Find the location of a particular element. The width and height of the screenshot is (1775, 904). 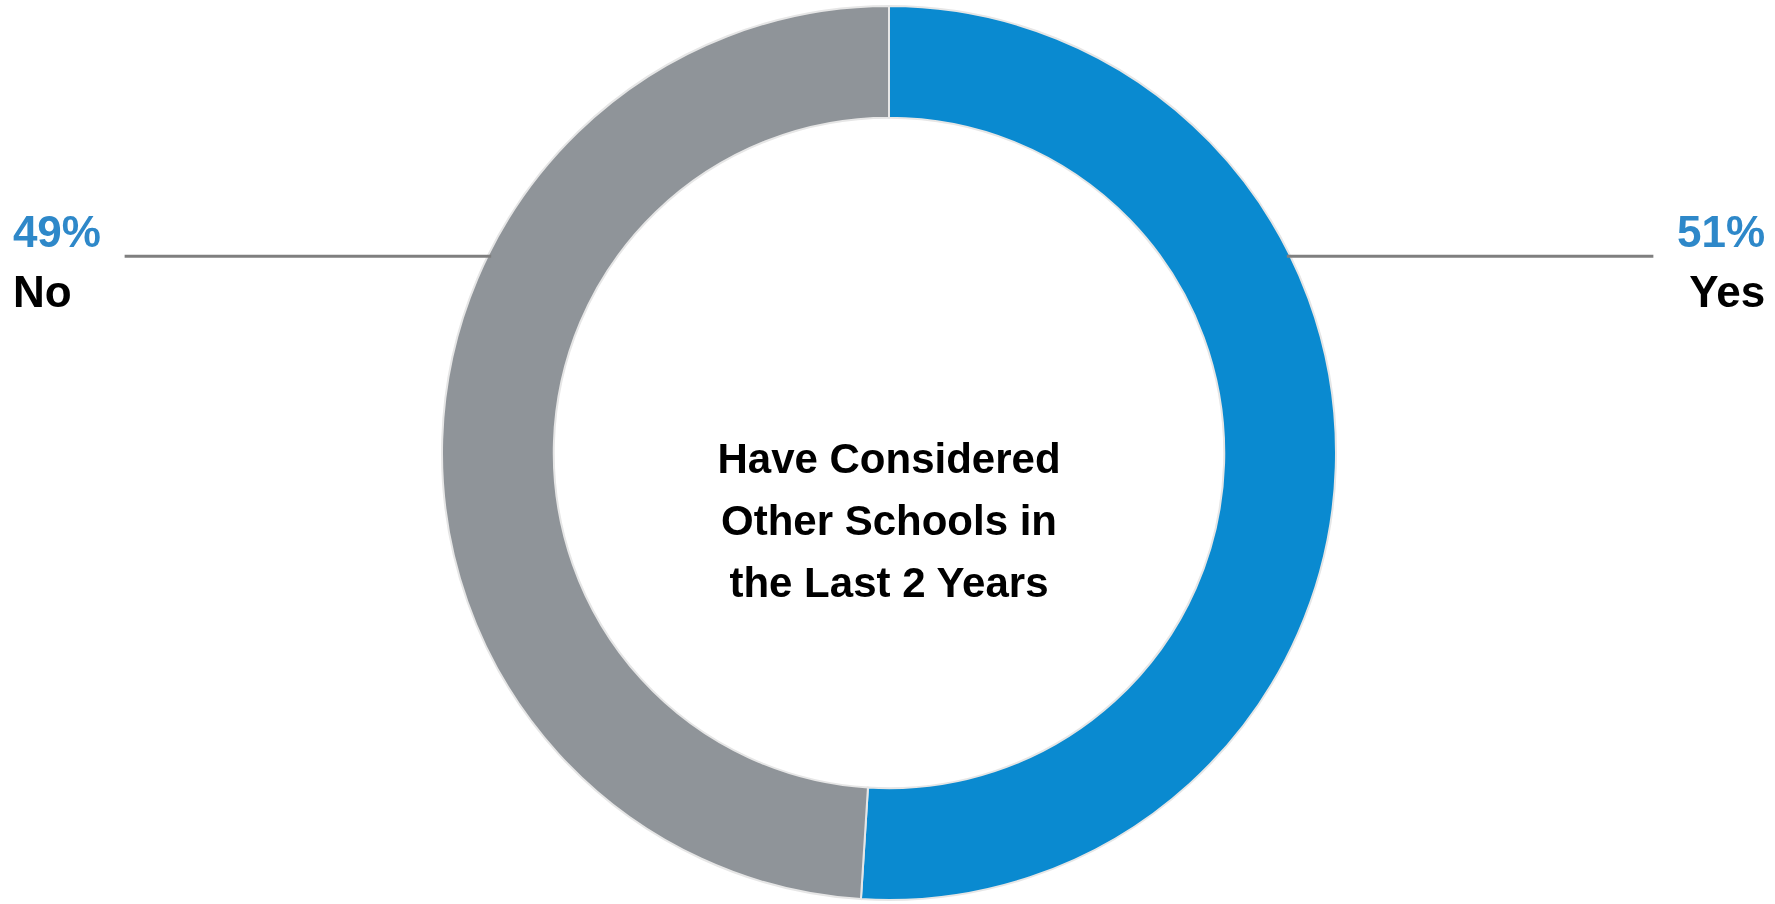

data-label: 49% is located at coordinates (56, 232).